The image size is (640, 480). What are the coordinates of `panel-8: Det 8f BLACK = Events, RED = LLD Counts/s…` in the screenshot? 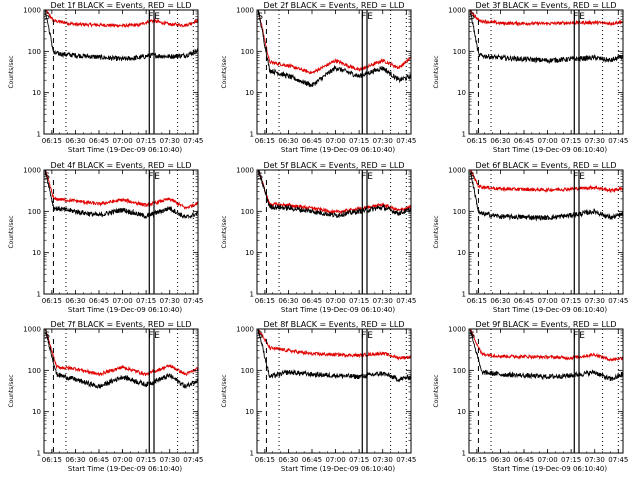 It's located at (318, 396).